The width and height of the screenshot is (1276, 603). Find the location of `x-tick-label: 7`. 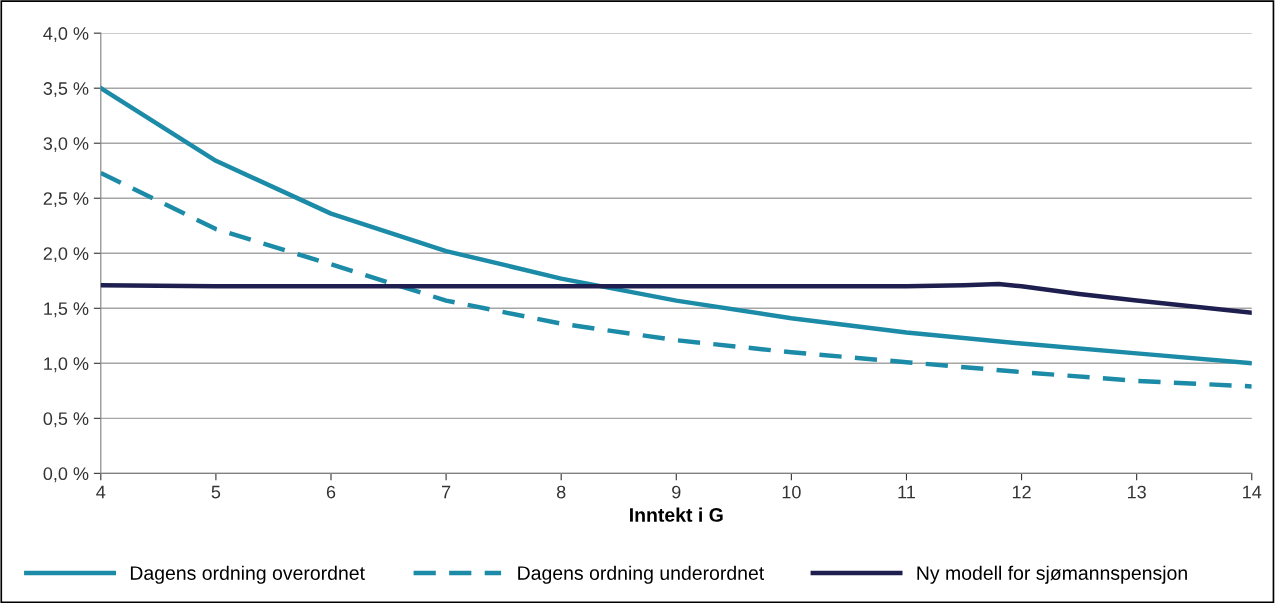

x-tick-label: 7 is located at coordinates (446, 492).